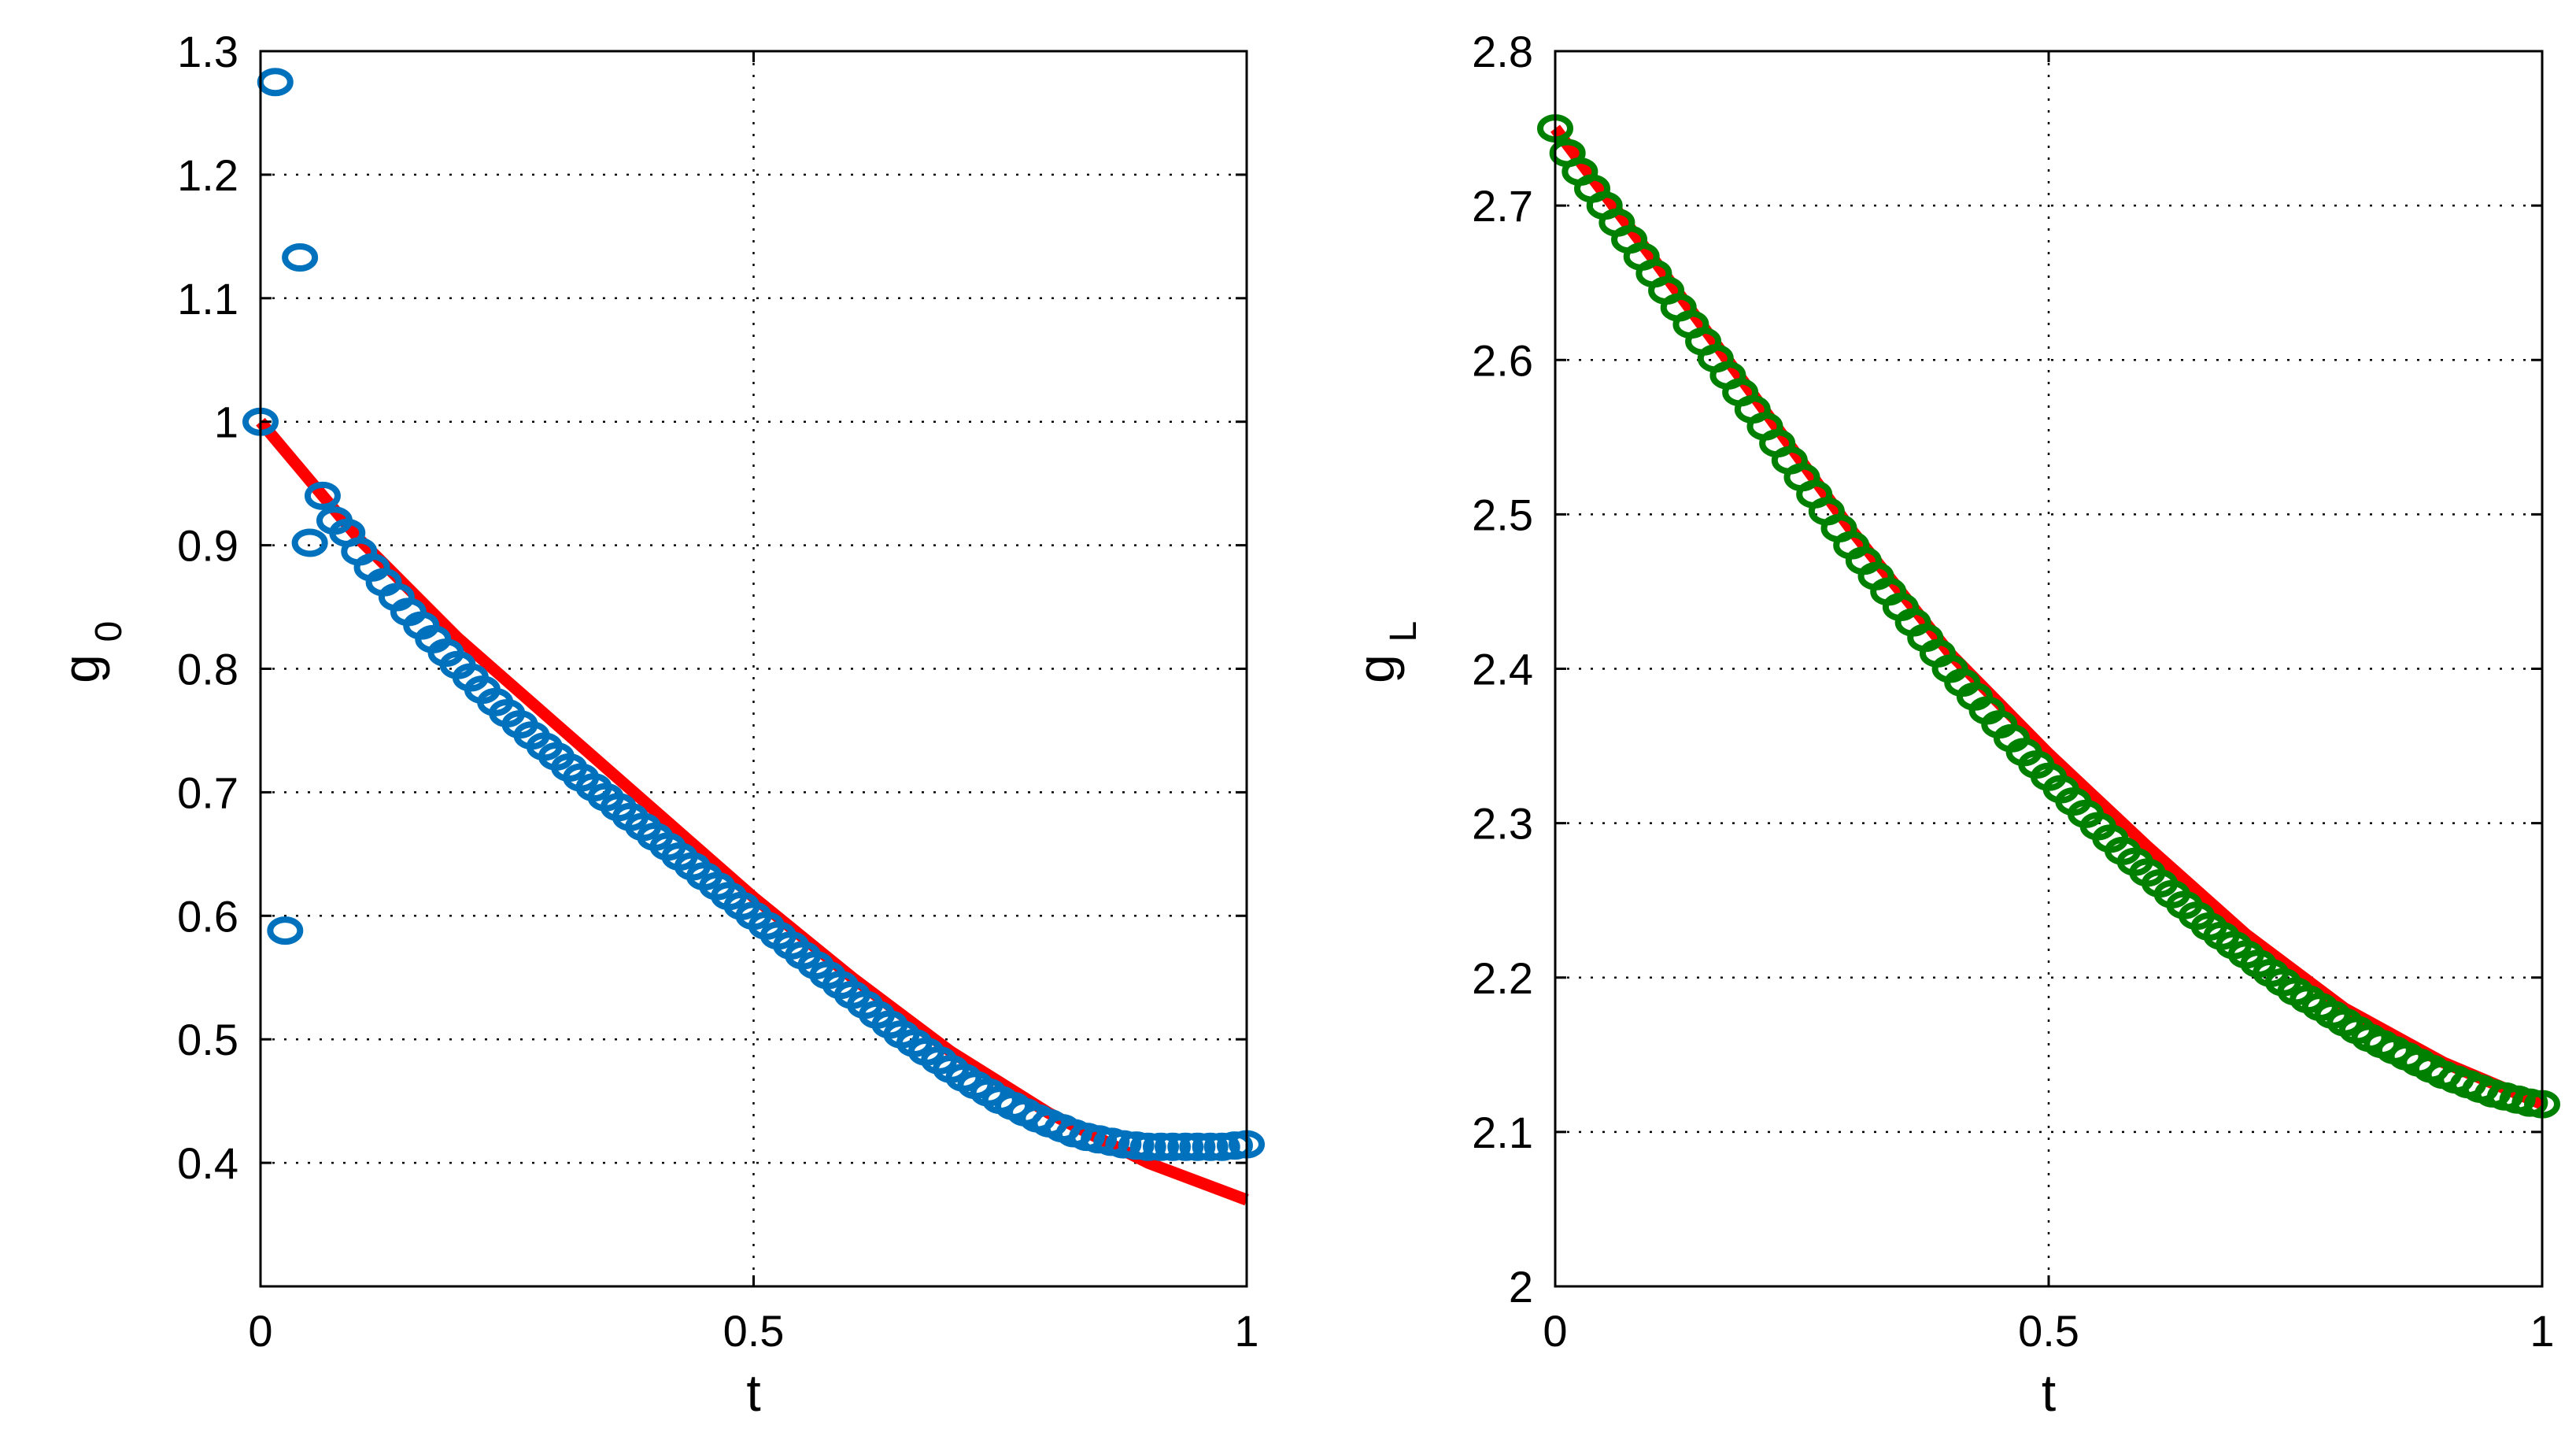 Image resolution: width=2576 pixels, height=1432 pixels. What do you see at coordinates (207, 299) in the screenshot?
I see `y-tick-label: 1.1` at bounding box center [207, 299].